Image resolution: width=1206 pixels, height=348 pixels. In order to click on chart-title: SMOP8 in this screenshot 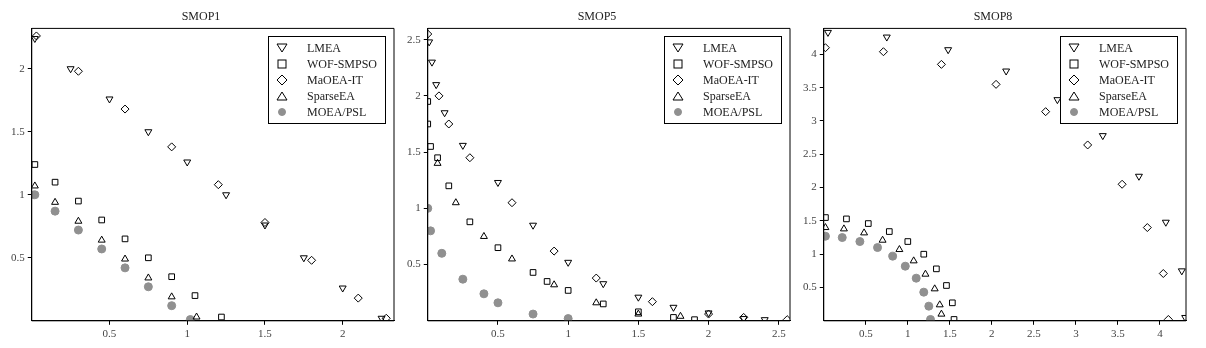, I will do `click(993, 16)`.